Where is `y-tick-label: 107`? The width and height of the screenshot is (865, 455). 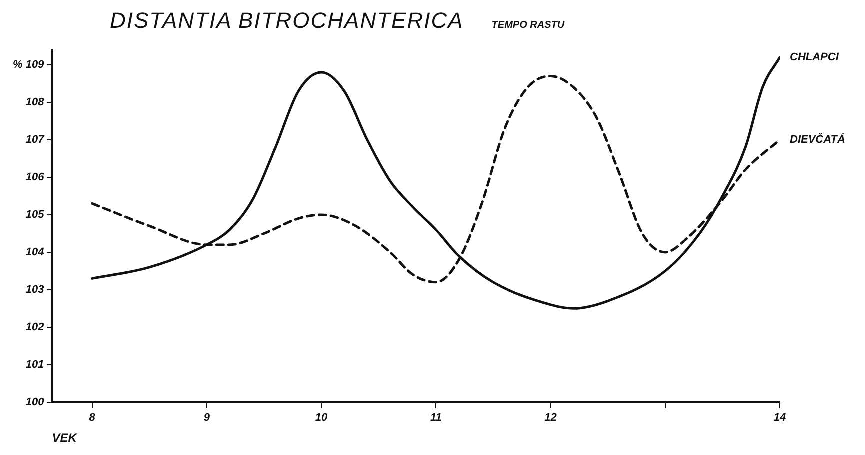
y-tick-label: 107 is located at coordinates (36, 140).